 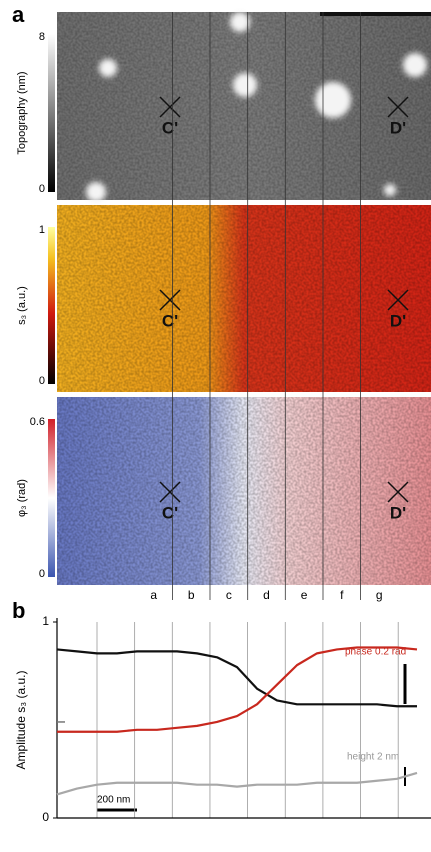 I want to click on colorbar-title: s₃ (a.u.), so click(x=22, y=305).